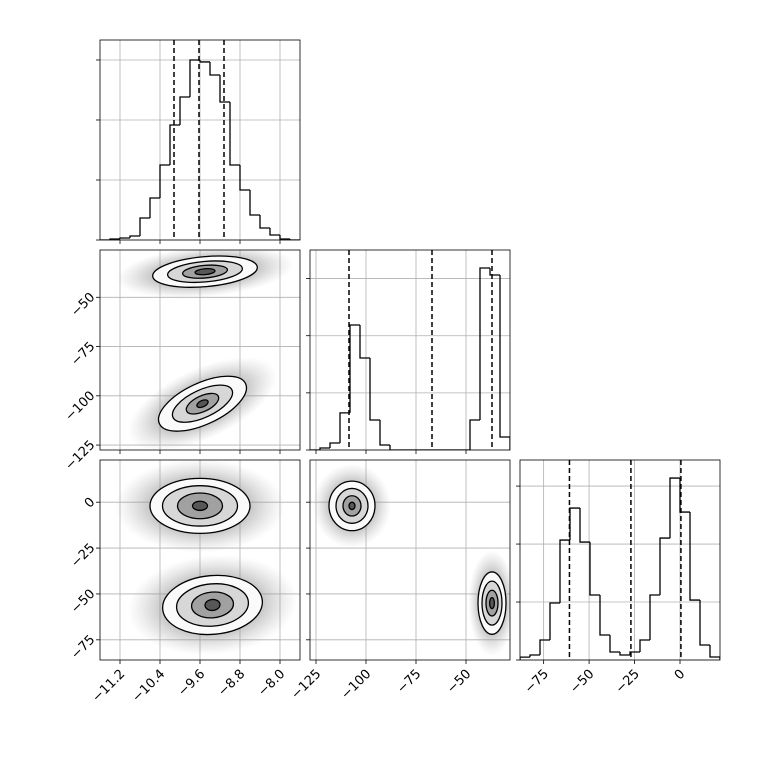 The height and width of the screenshot is (760, 760). Describe the element at coordinates (83, 556) in the screenshot. I see `y-tick-label: −25` at that location.